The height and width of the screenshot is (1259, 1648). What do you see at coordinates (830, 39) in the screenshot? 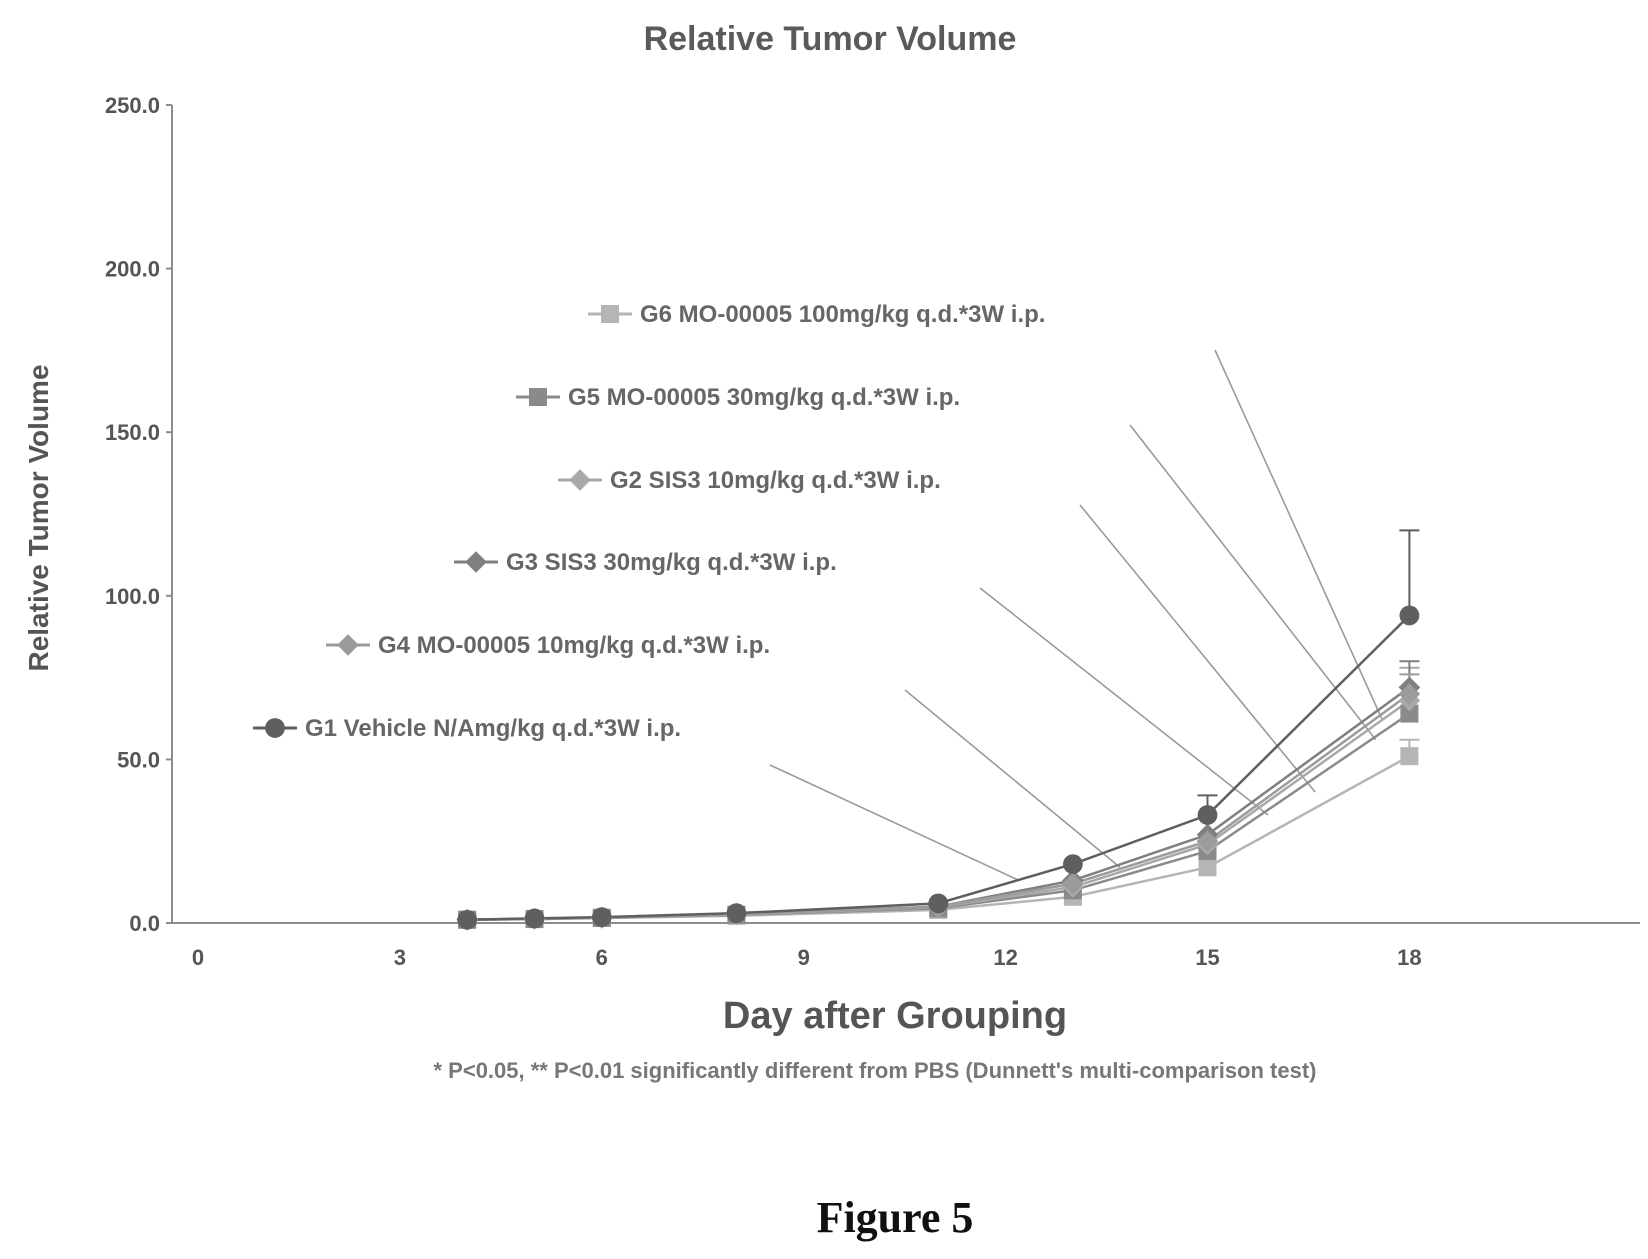
I see `chart-title: Relative Tumor Volume` at bounding box center [830, 39].